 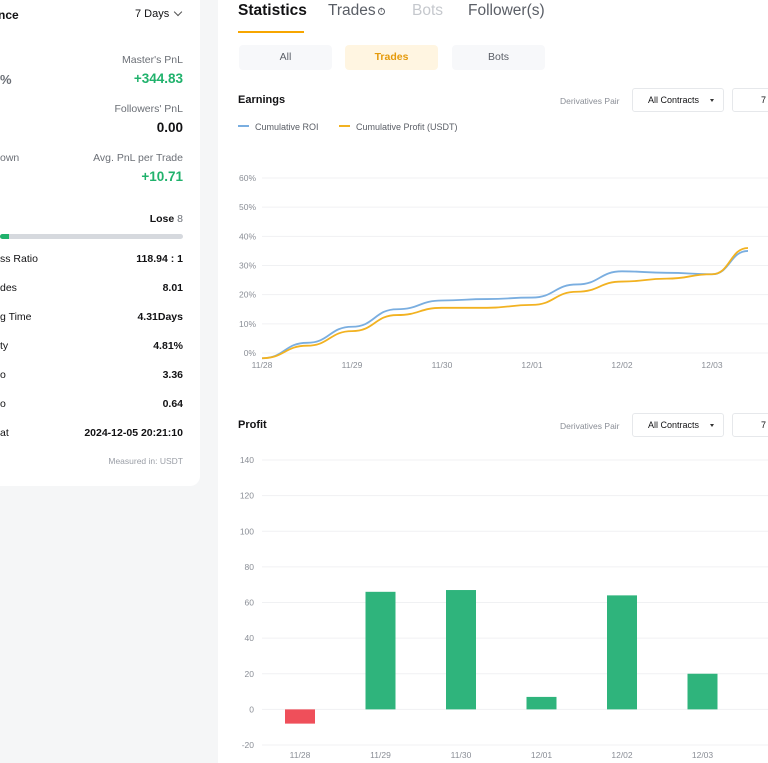 I want to click on filter-all: All, so click(x=285, y=57).